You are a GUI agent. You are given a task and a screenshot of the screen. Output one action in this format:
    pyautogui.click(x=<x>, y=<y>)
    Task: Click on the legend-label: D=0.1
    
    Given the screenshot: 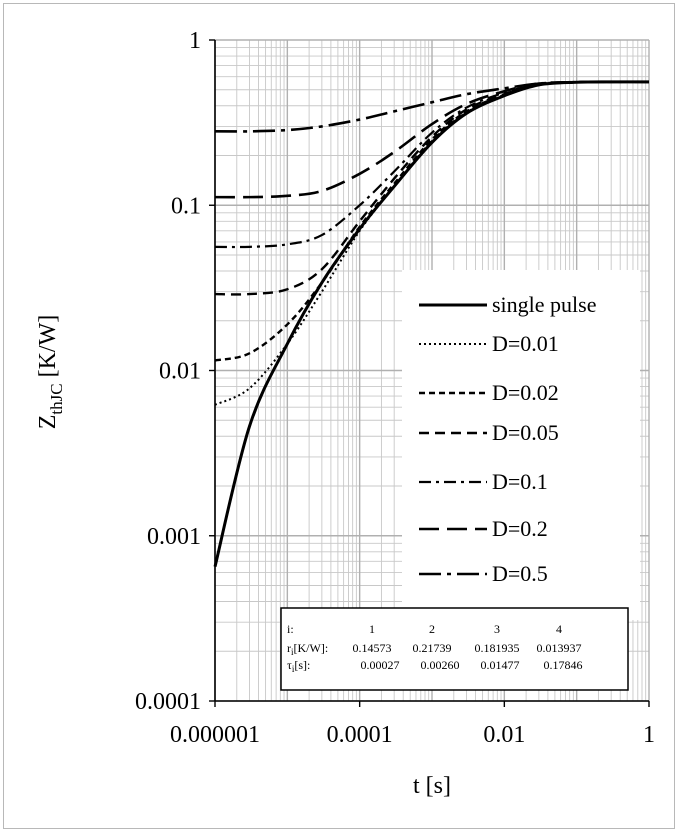 What is the action you would take?
    pyautogui.click(x=520, y=481)
    